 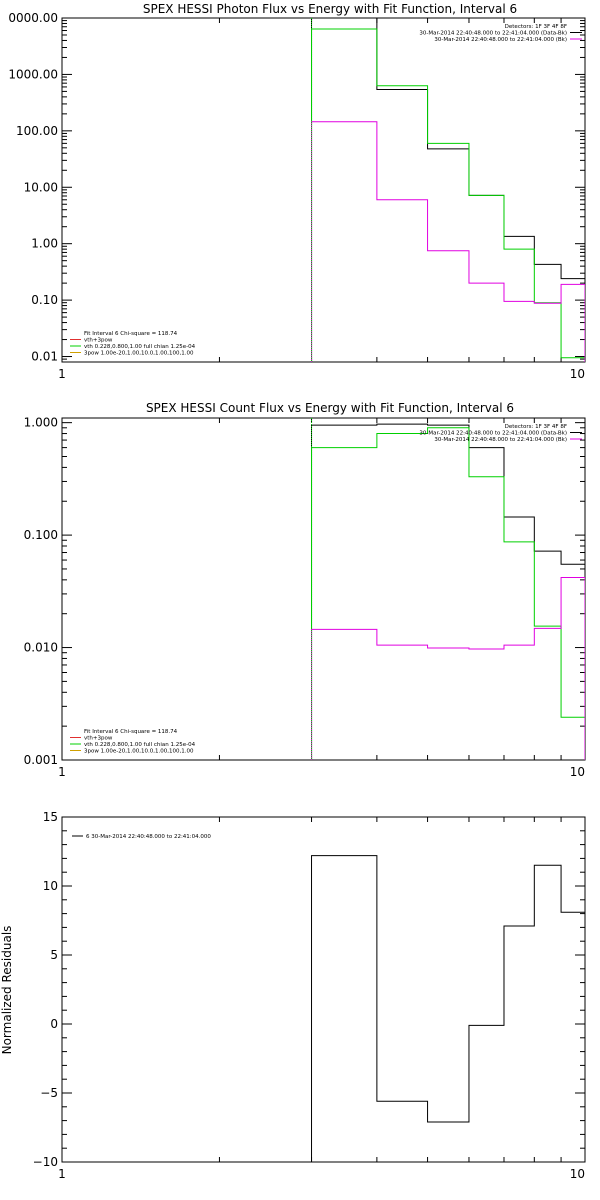 I want to click on y-tick-label: 0.001, so click(x=41, y=760).